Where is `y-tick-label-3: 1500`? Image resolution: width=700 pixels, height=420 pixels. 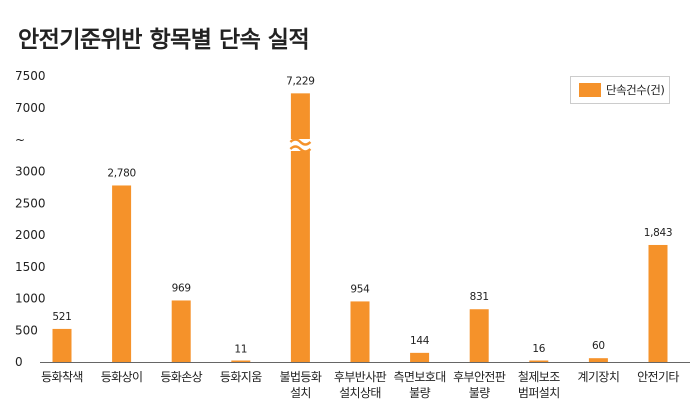
y-tick-label-3: 1500 is located at coordinates (30, 267).